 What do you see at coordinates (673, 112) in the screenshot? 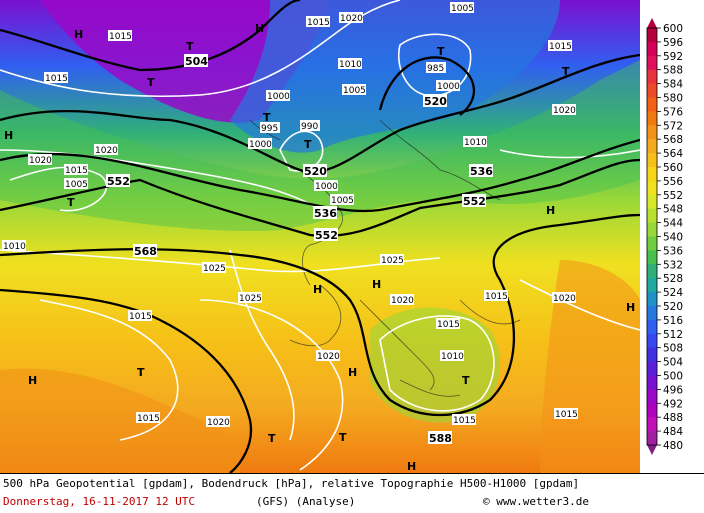
I see `legend-value-label: 576` at bounding box center [673, 112].